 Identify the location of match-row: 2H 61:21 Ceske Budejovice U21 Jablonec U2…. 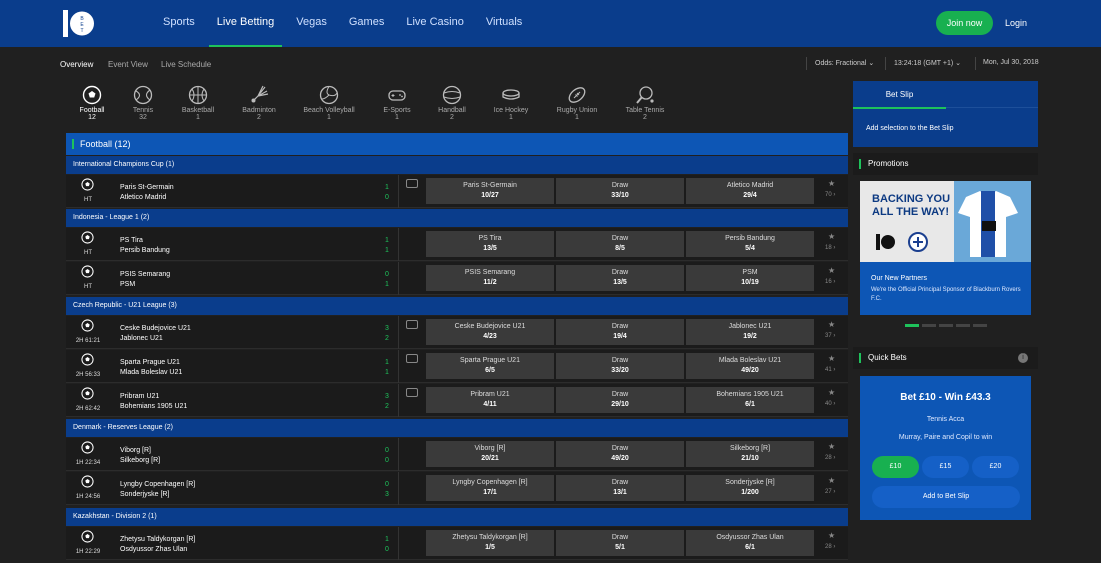
(457, 332).